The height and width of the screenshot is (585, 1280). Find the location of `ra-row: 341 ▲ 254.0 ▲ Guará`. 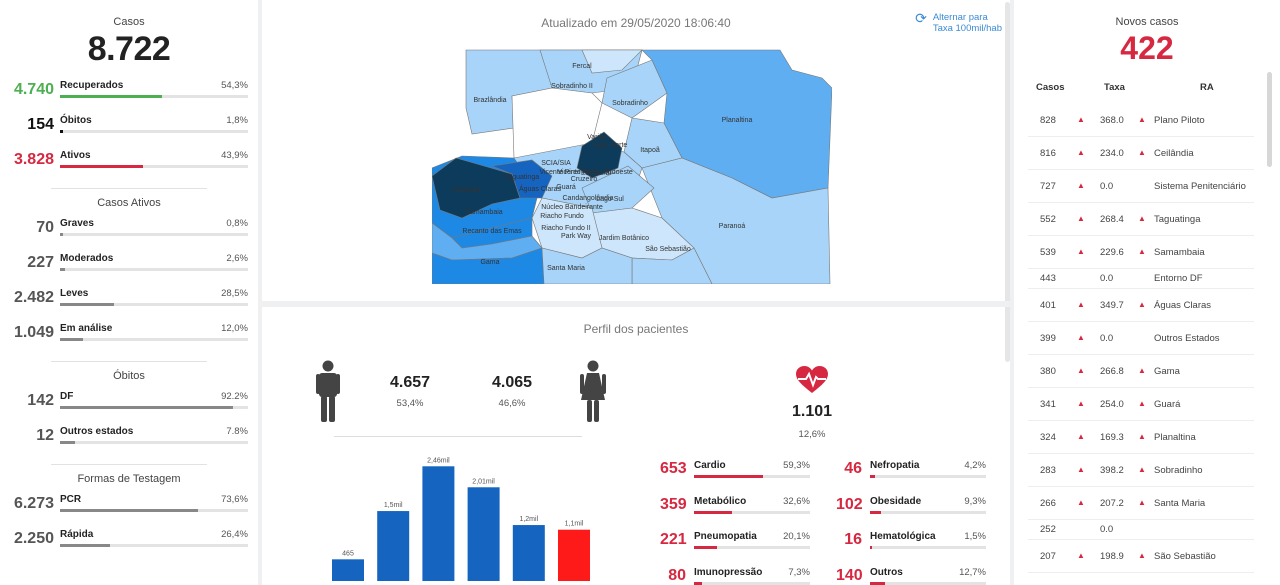

ra-row: 341 ▲ 254.0 ▲ Guará is located at coordinates (1141, 404).